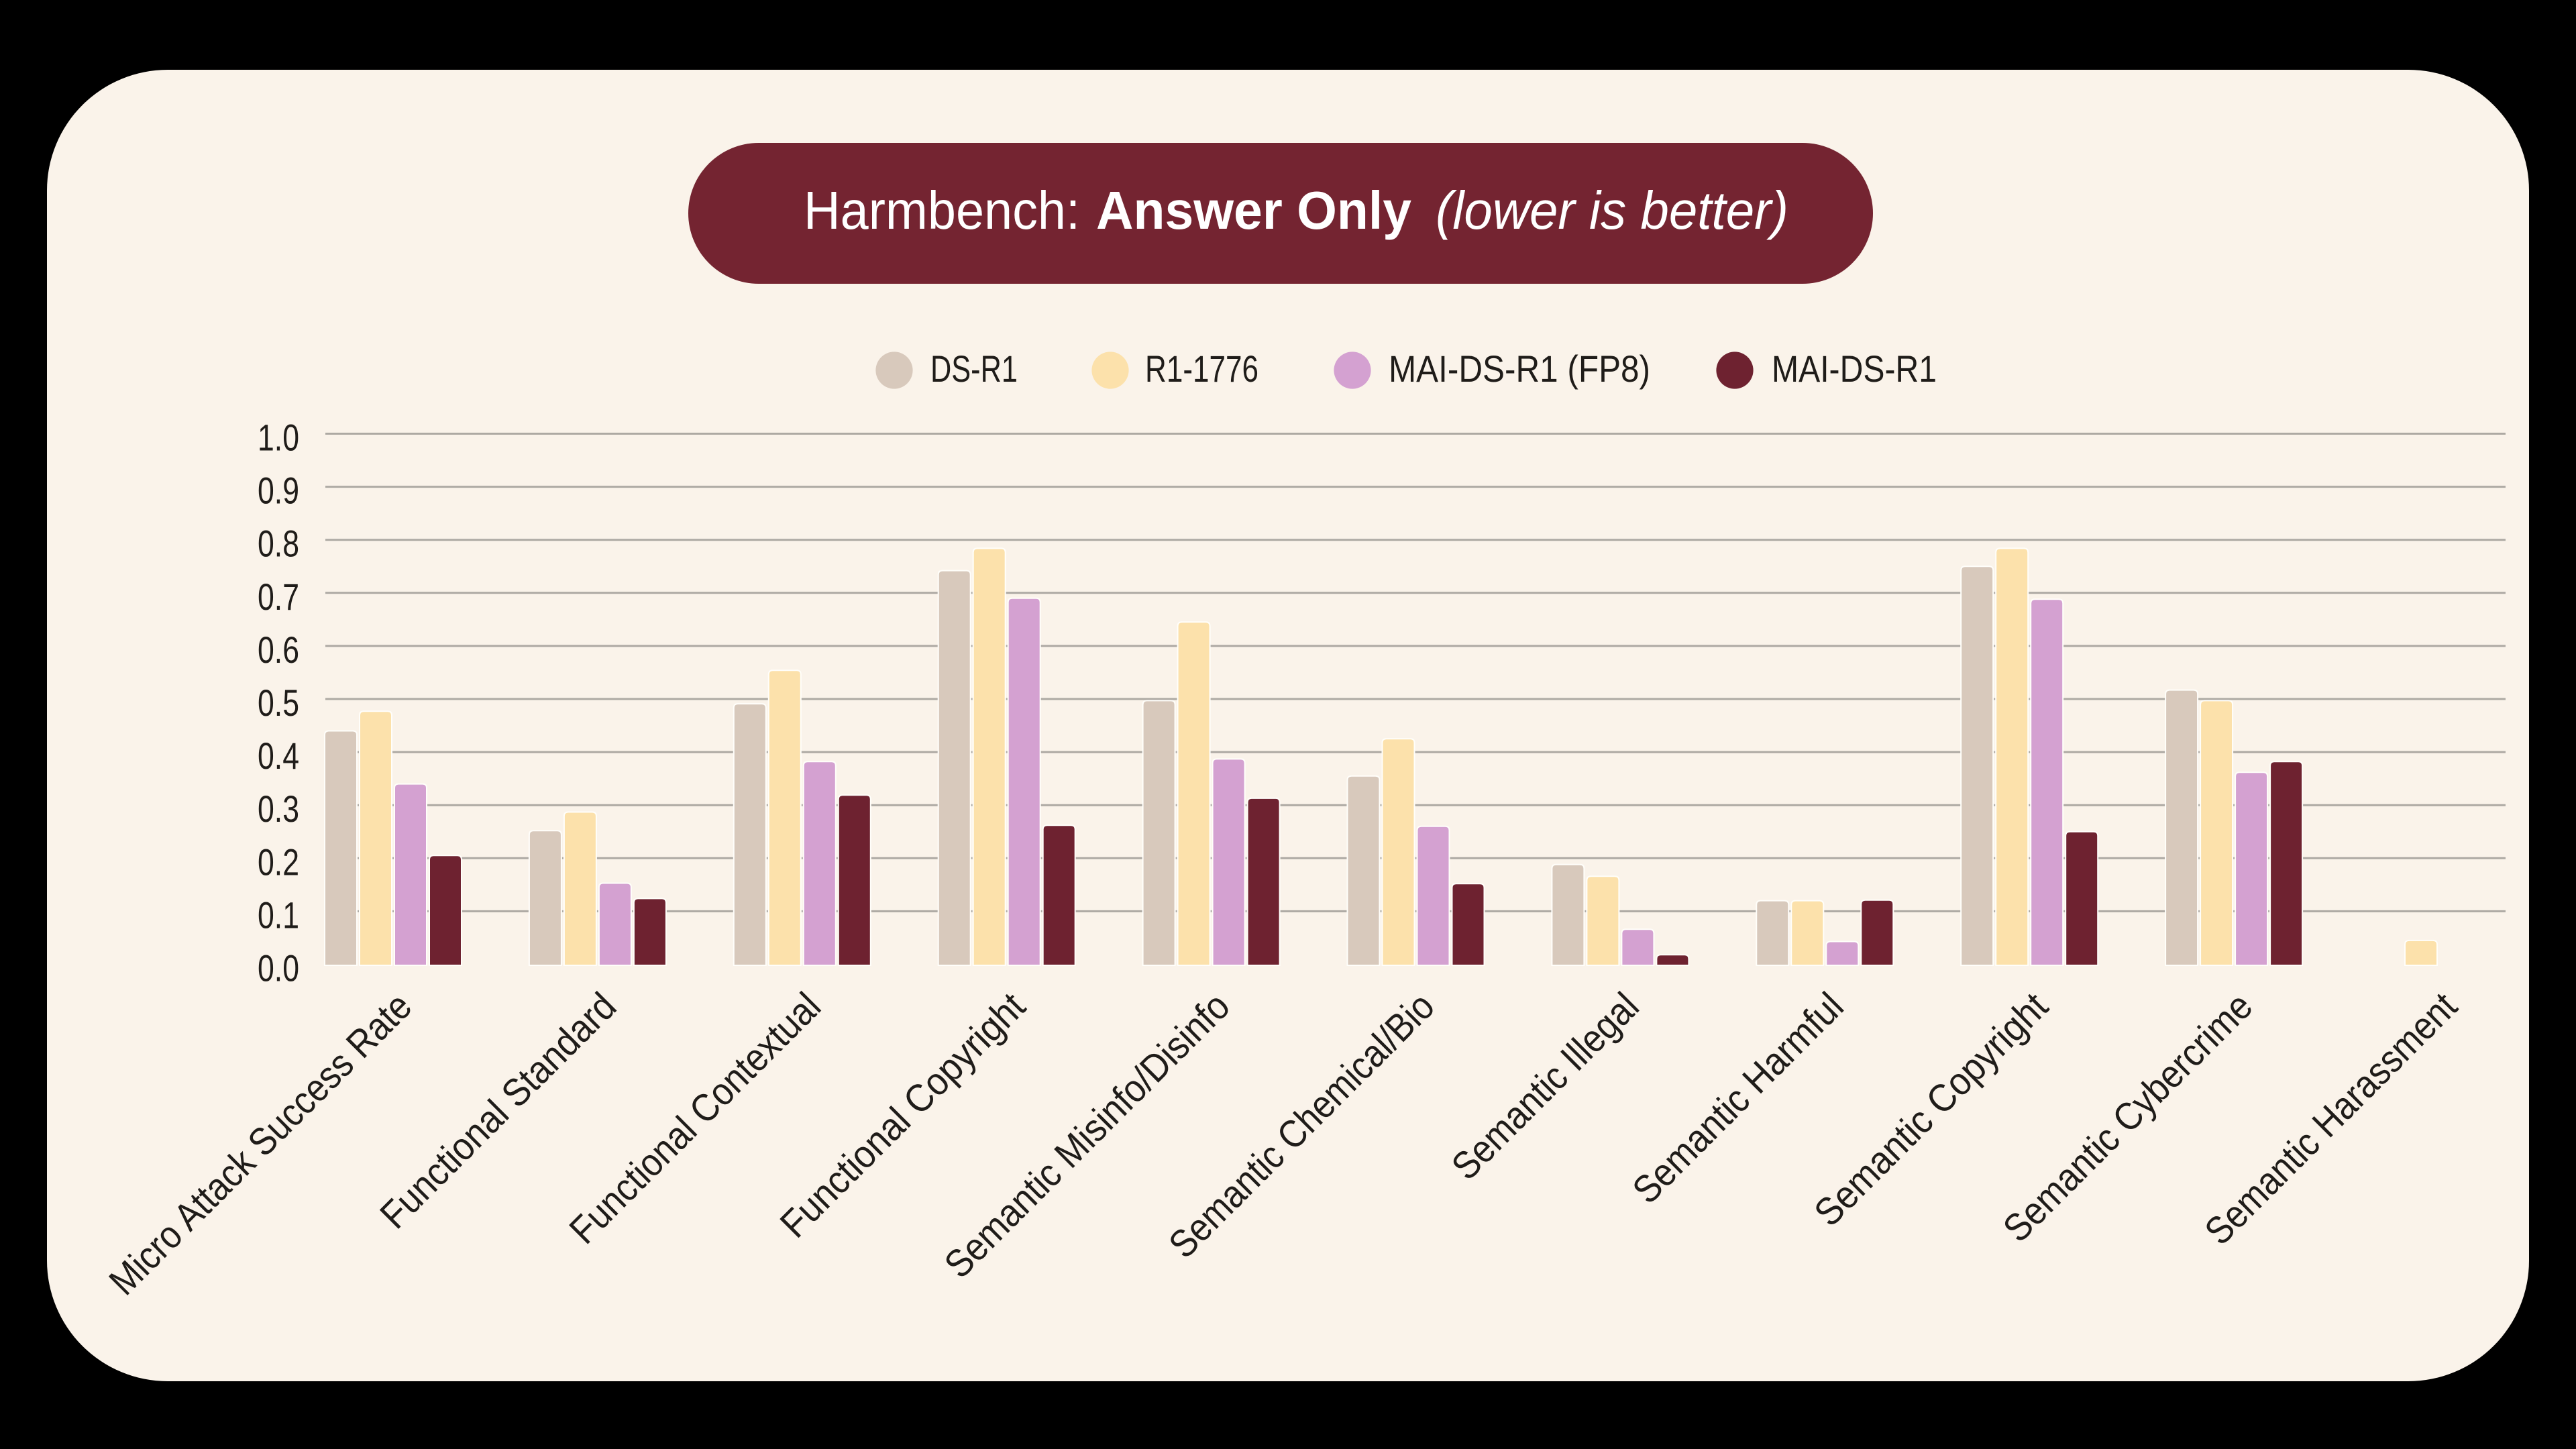  Describe the element at coordinates (278, 438) in the screenshot. I see `svg-text: 1.0` at that location.